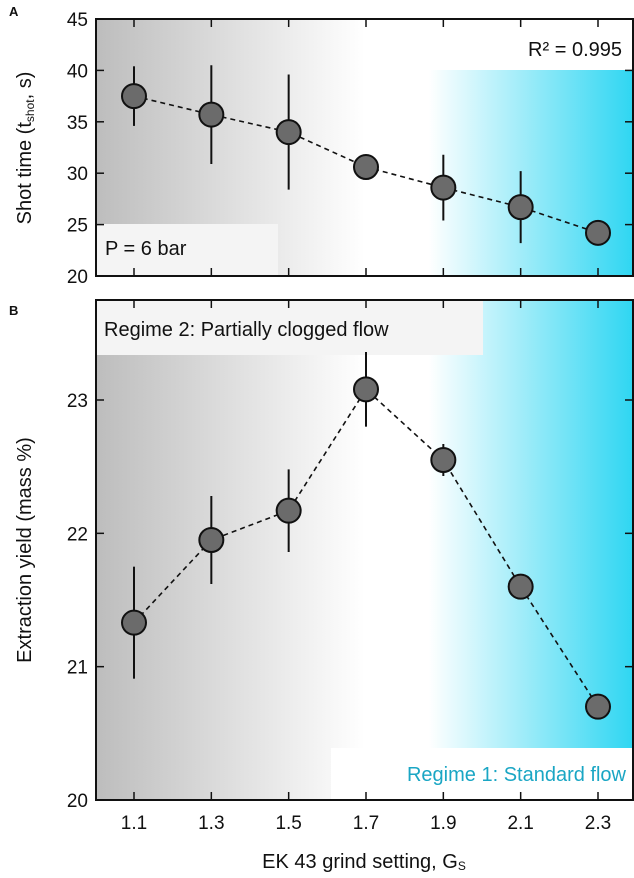  What do you see at coordinates (146, 249) in the screenshot?
I see `pressure-annotation: P = 6 bar` at bounding box center [146, 249].